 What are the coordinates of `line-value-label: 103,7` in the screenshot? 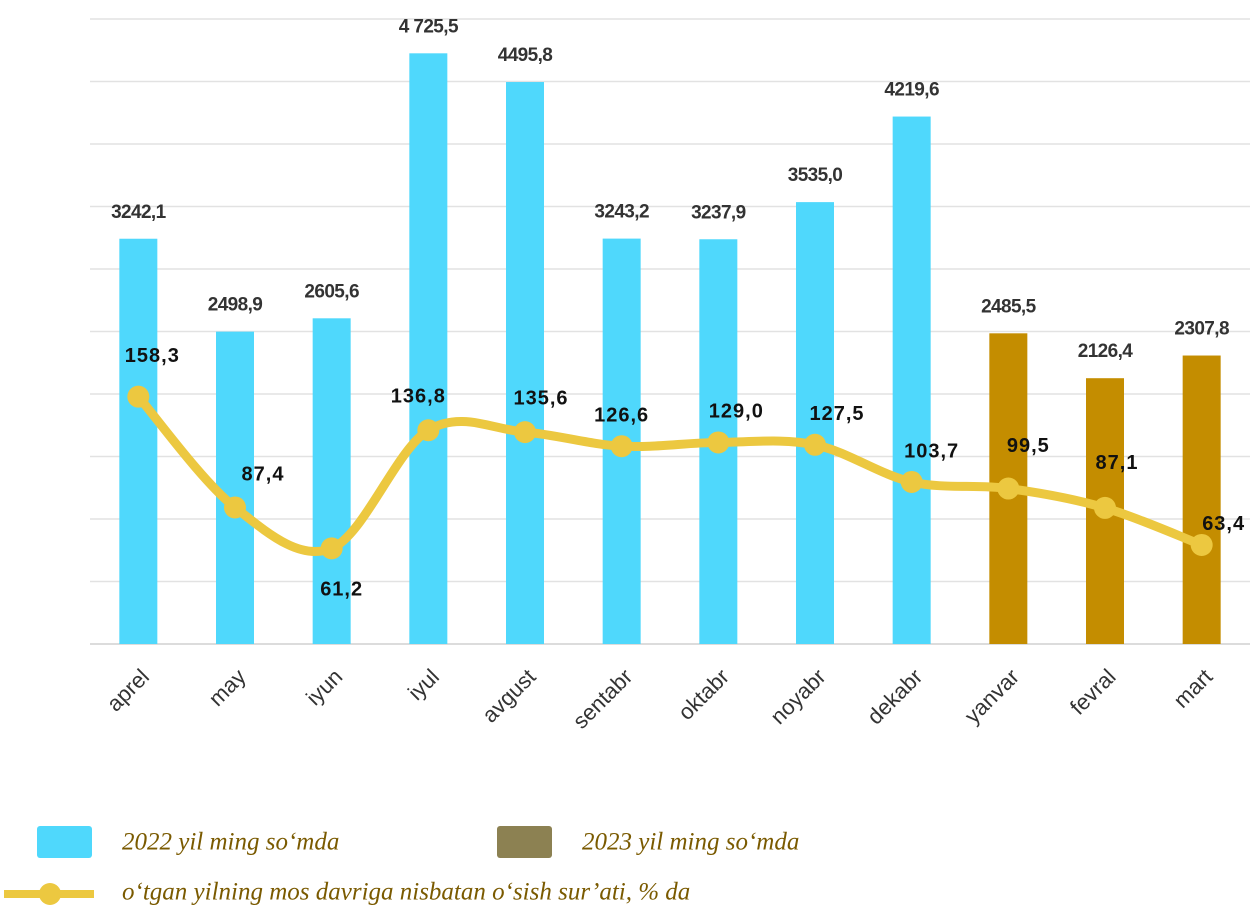 It's located at (931, 451).